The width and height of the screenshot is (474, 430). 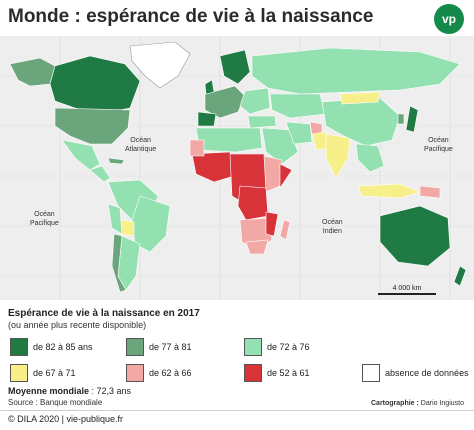 What do you see at coordinates (272, 224) in the screenshot?
I see `region-mozambique` at bounding box center [272, 224].